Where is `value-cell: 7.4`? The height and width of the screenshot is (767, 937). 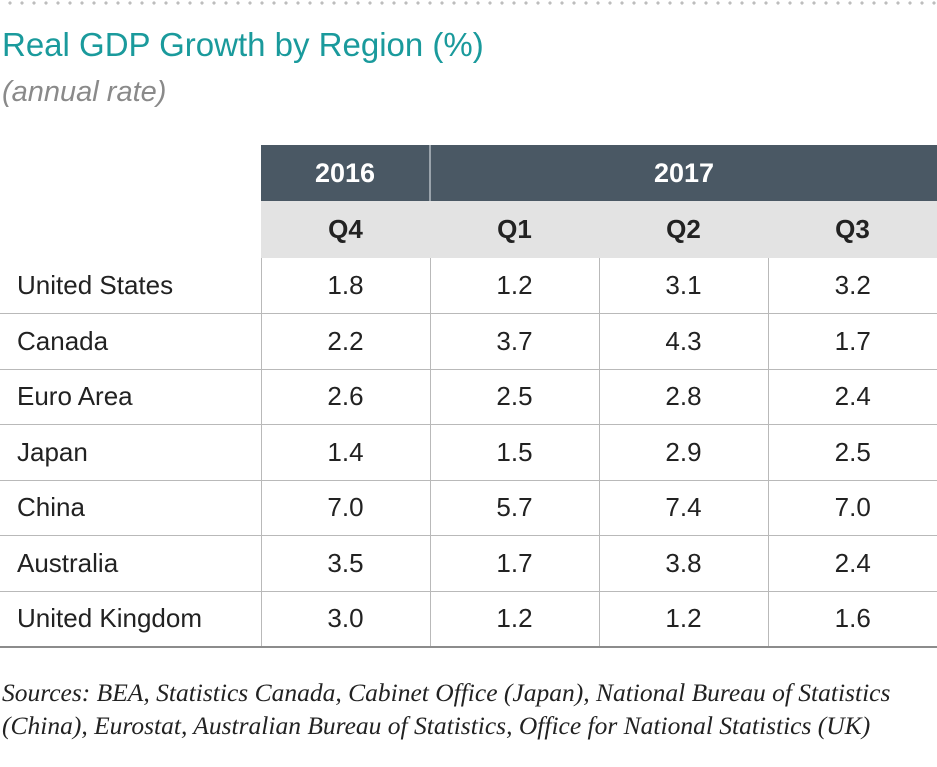
value-cell: 7.4 is located at coordinates (684, 508).